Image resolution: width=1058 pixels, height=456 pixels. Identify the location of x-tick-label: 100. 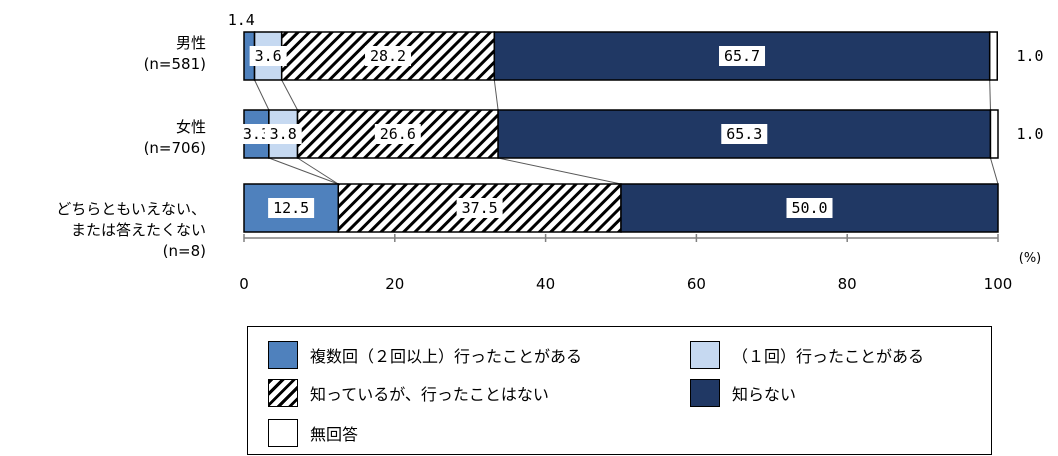
(998, 284).